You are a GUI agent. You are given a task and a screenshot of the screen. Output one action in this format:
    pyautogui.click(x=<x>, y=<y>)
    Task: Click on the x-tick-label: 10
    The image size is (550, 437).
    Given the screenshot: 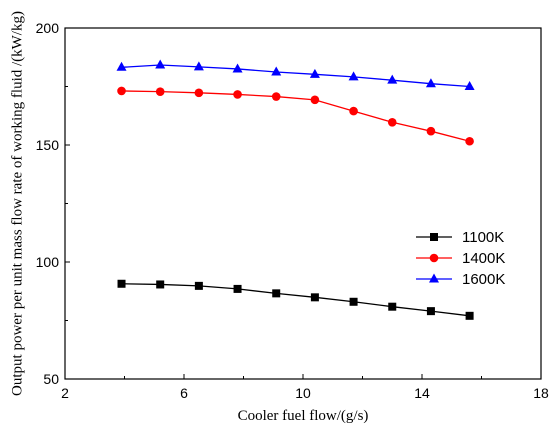 What is the action you would take?
    pyautogui.click(x=303, y=393)
    